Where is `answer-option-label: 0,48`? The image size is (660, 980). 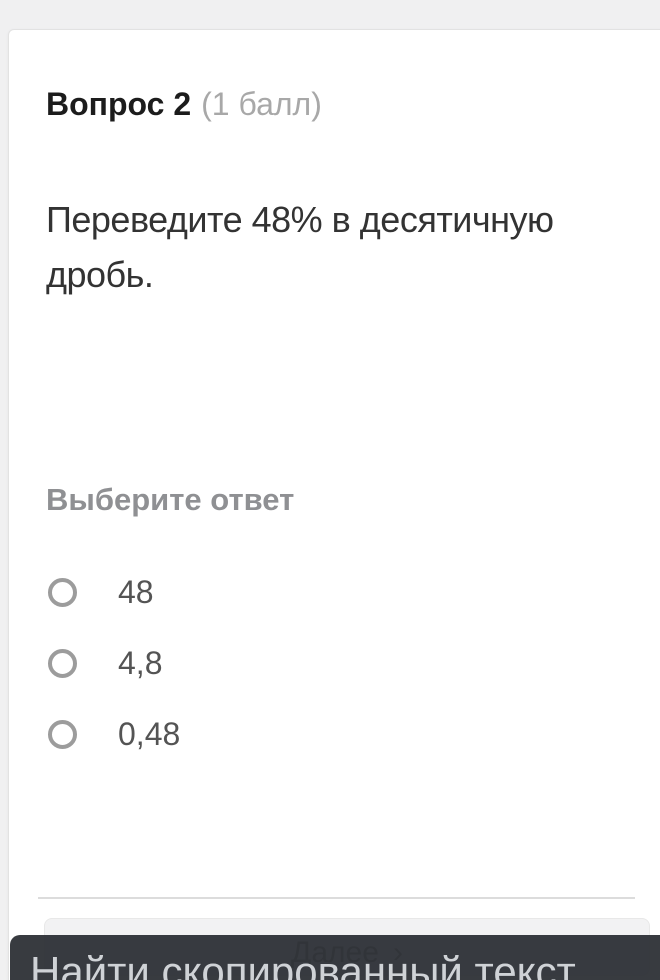 answer-option-label: 0,48 is located at coordinates (149, 734).